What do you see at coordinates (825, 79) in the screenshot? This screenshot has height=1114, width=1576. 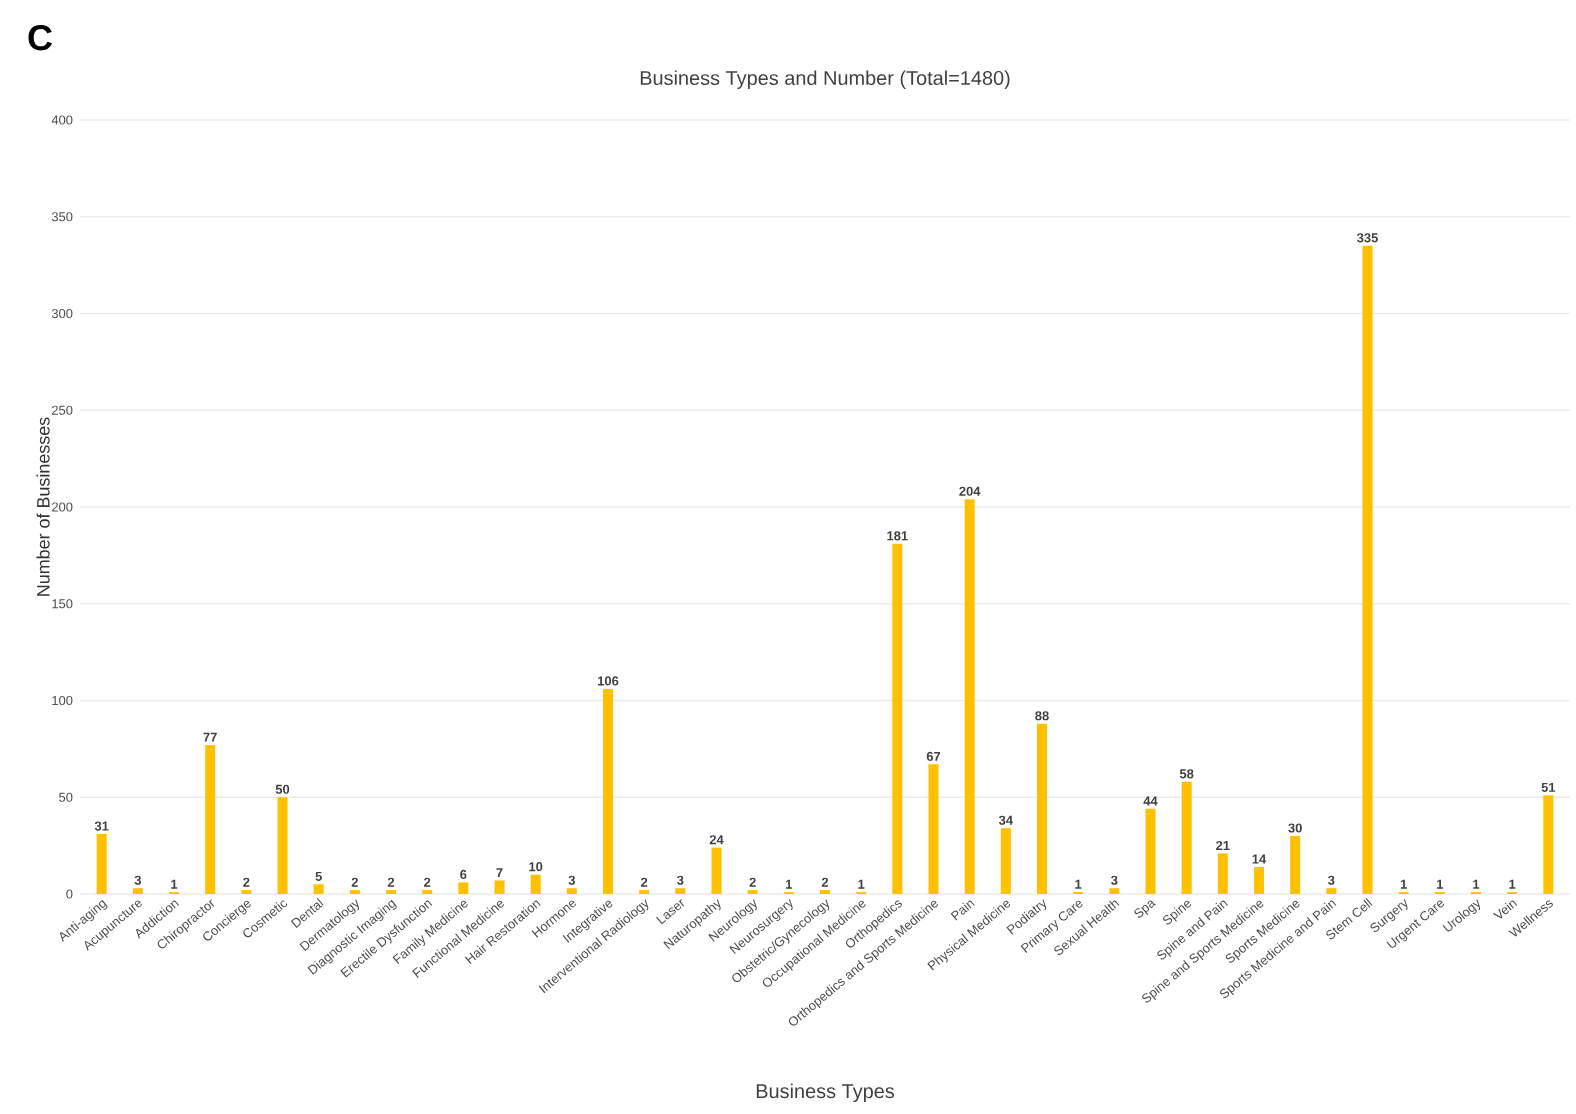 I see `chart-title: Business Types and Number (Total=1480)` at bounding box center [825, 79].